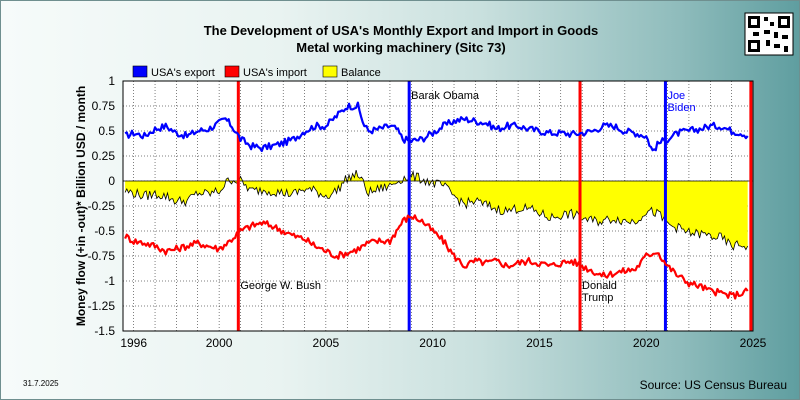 The height and width of the screenshot is (400, 800). Describe the element at coordinates (102, 206) in the screenshot. I see `y-tick-label: -0.25` at that location.